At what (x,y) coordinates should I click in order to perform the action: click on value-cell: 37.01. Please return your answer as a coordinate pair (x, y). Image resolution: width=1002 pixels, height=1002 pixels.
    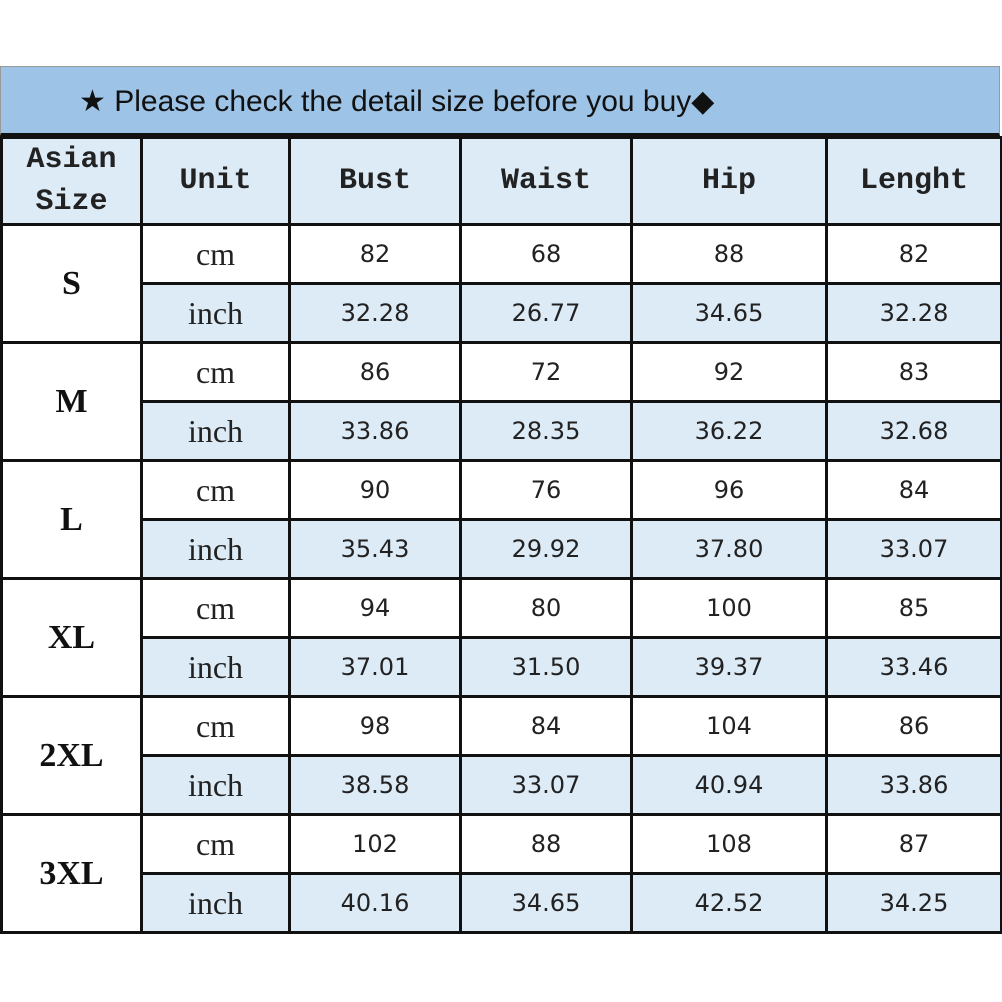
    Looking at the image, I should click on (375, 667).